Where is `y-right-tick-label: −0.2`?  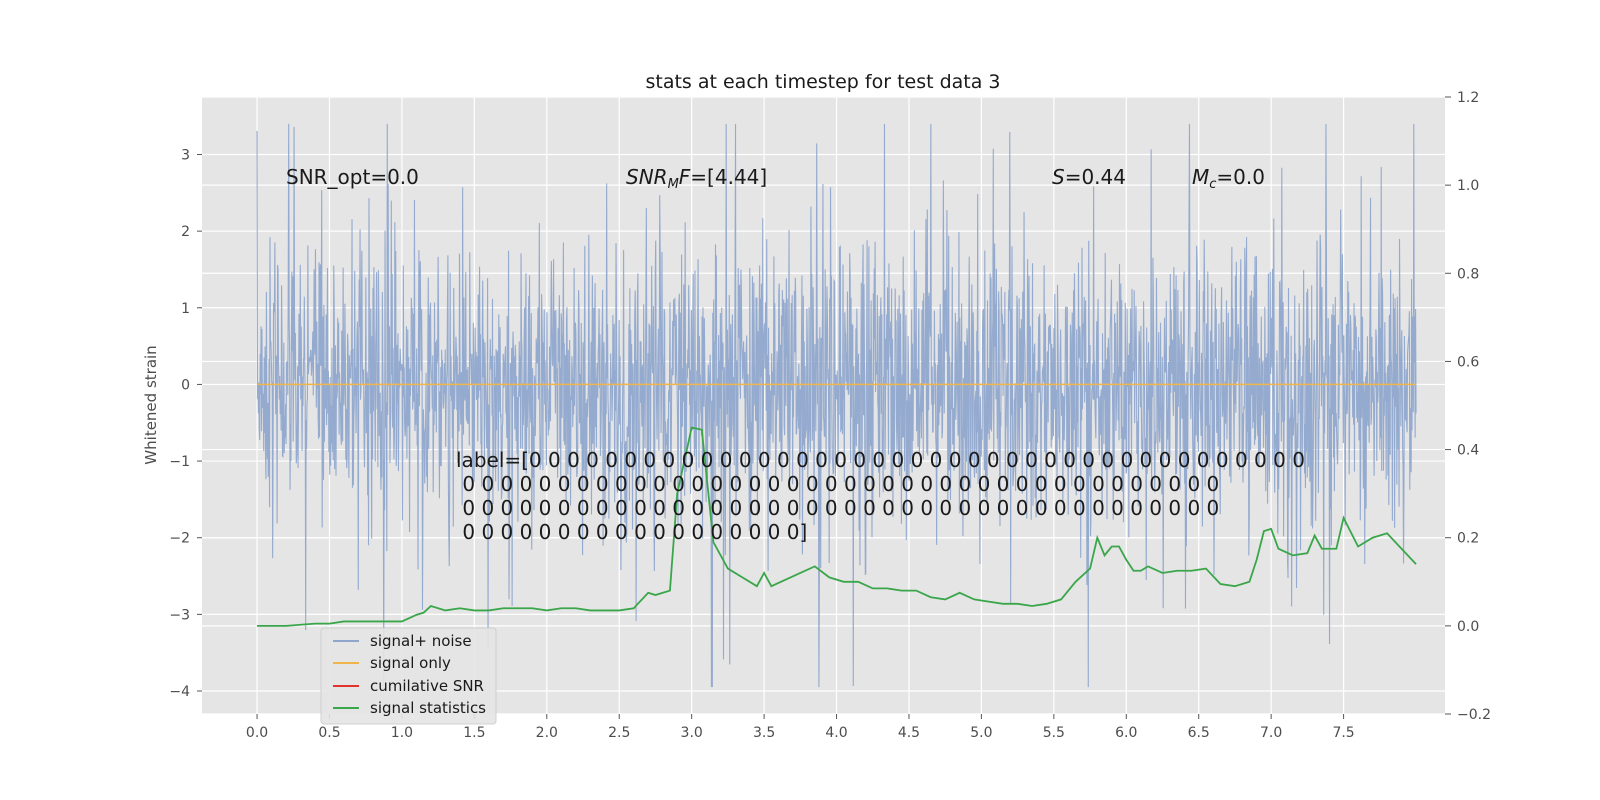 y-right-tick-label: −0.2 is located at coordinates (1474, 715).